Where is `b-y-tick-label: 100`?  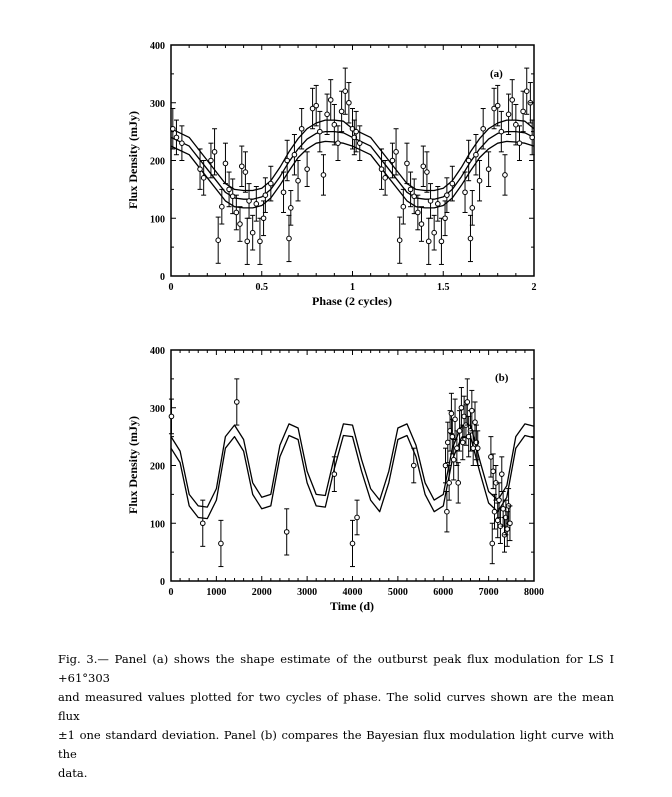 b-y-tick-label: 100 is located at coordinates (157, 524).